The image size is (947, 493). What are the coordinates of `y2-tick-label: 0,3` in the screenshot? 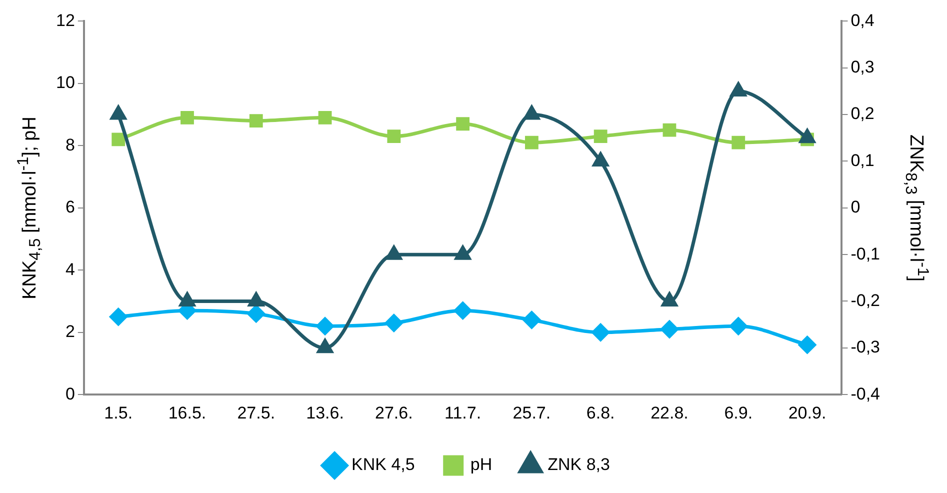 It's located at (862, 67).